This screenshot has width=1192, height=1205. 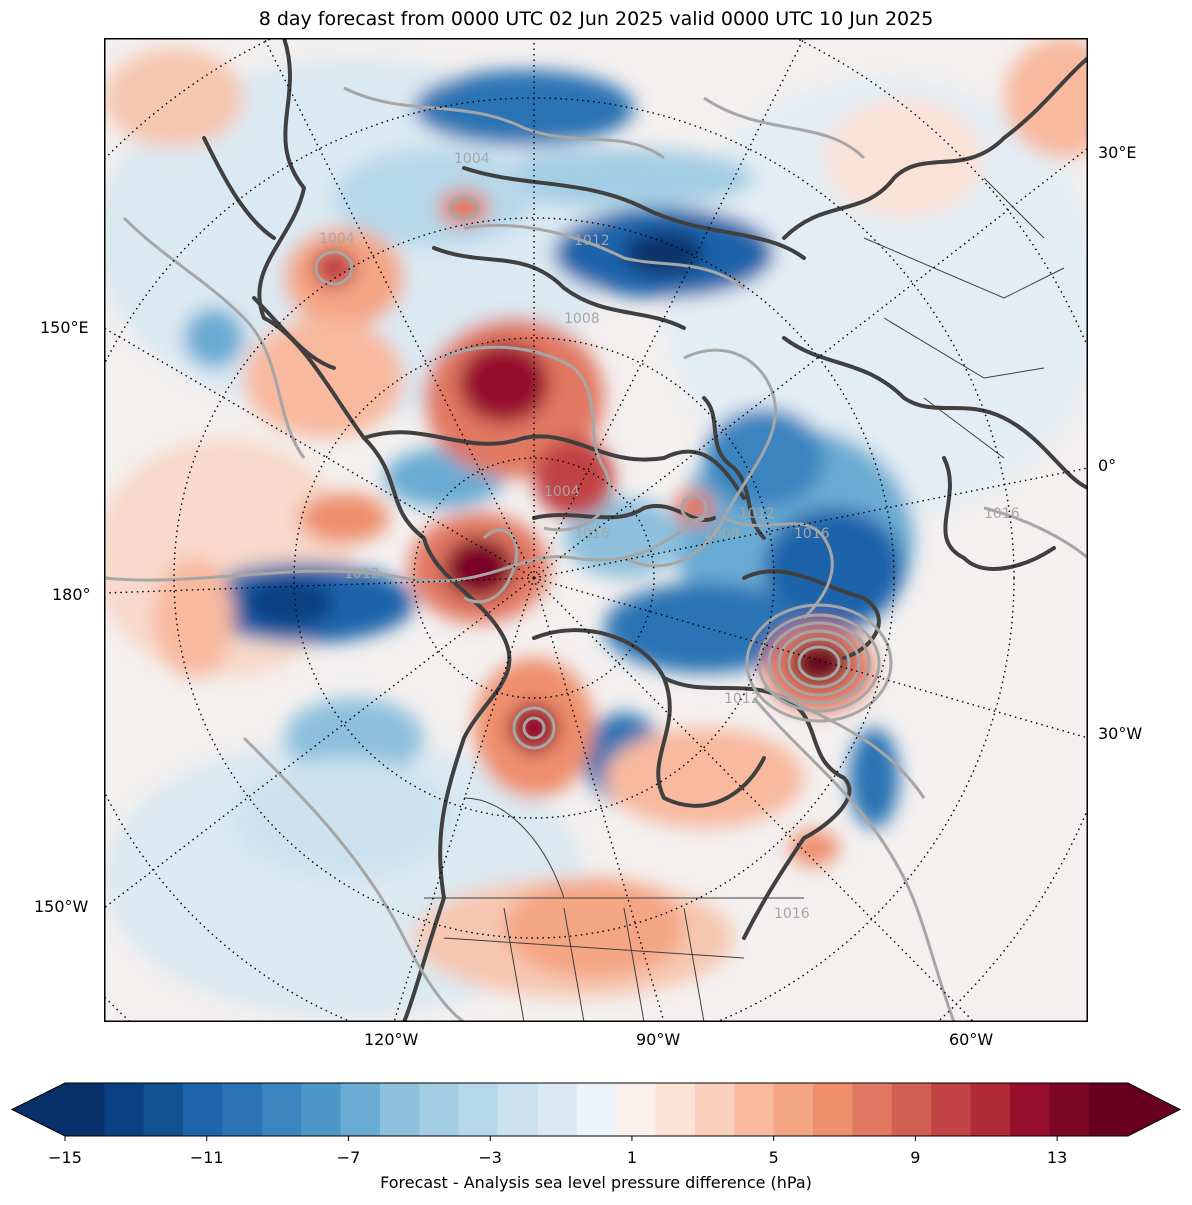 I want to click on colorbar-tick-label: 5, so click(x=773, y=1157).